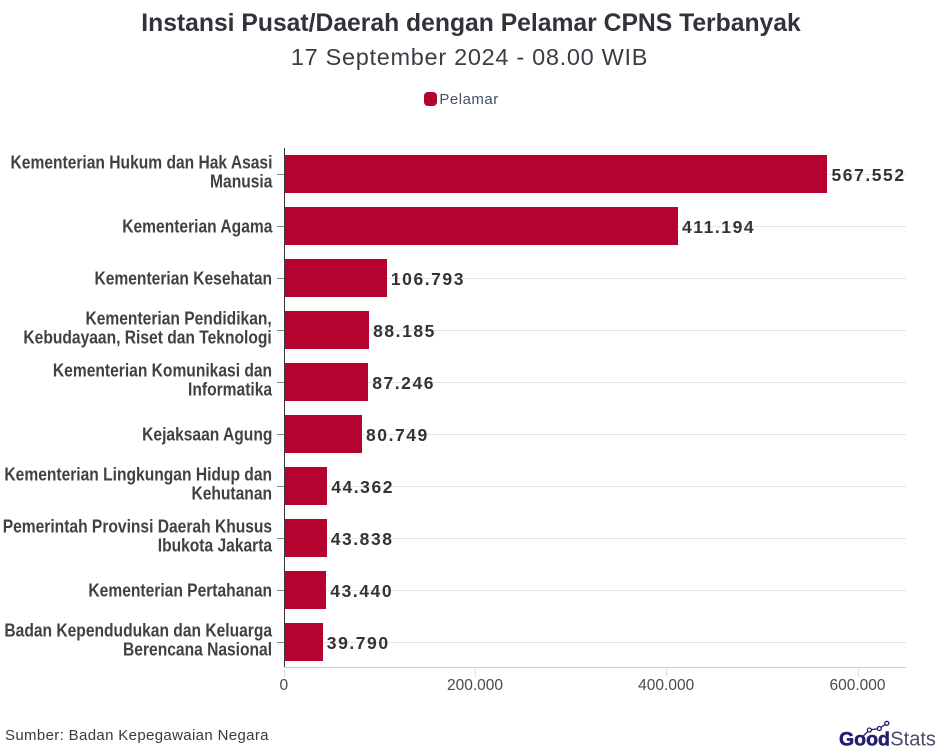 This screenshot has height=753, width=937. I want to click on svg-text: Stats, so click(913, 739).